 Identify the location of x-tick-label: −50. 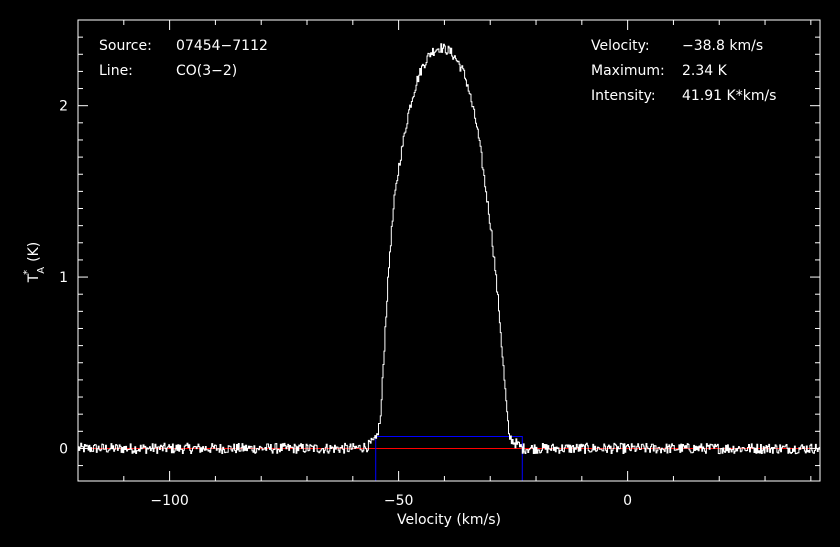
(399, 501).